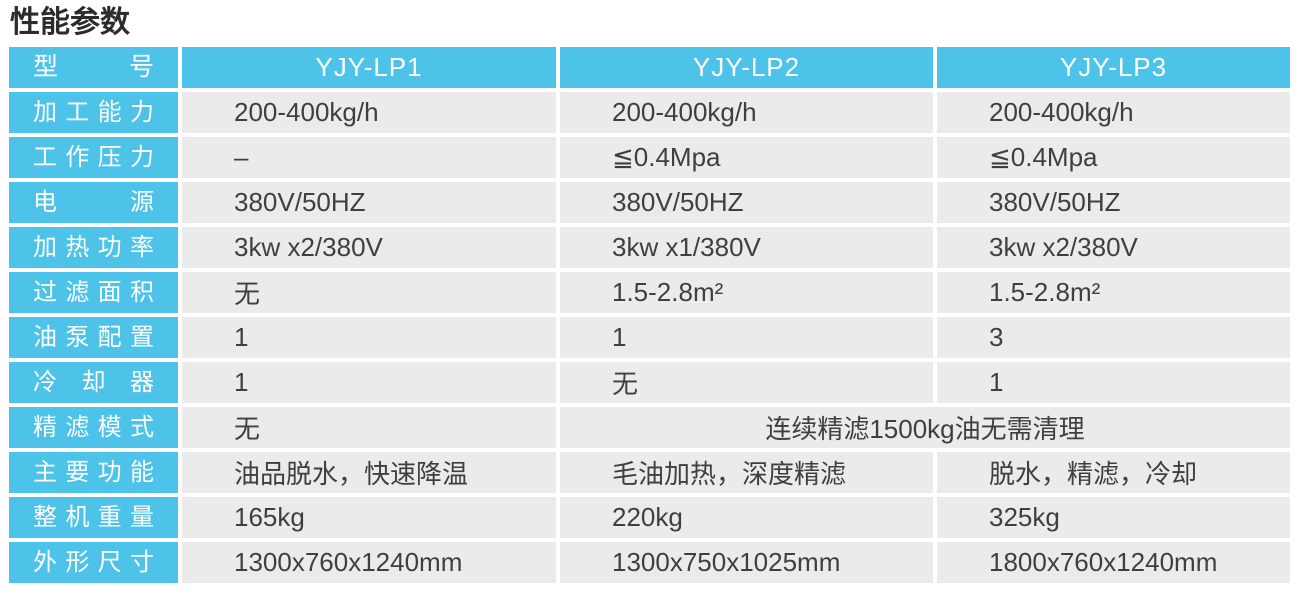  Describe the element at coordinates (746, 517) in the screenshot. I see `cell-value: 220kg` at that location.